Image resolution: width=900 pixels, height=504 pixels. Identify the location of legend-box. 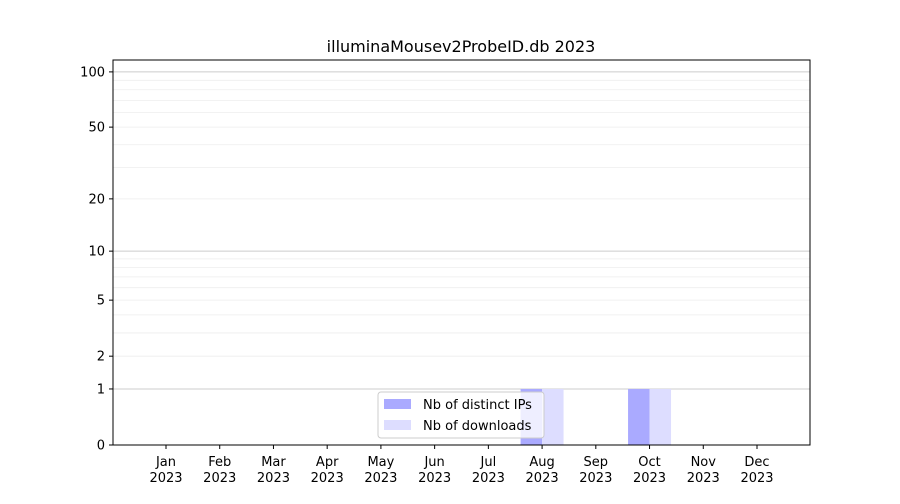
(461, 415).